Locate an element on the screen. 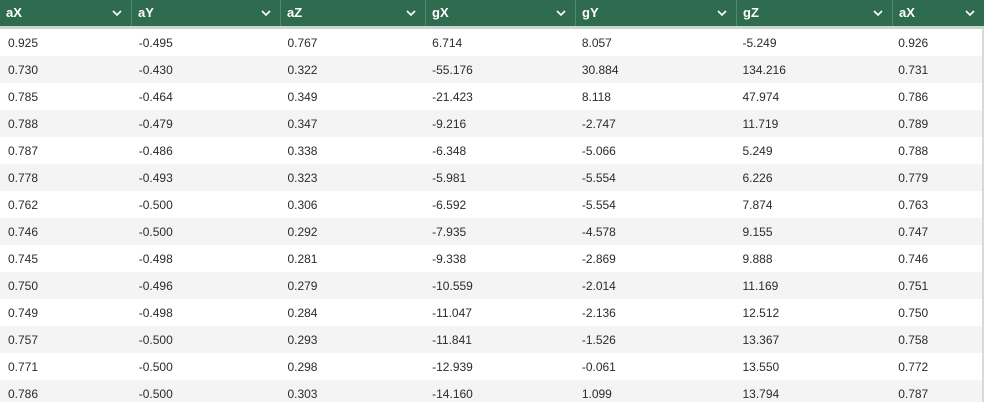 The width and height of the screenshot is (984, 402). table-cell: 11.719 is located at coordinates (760, 123).